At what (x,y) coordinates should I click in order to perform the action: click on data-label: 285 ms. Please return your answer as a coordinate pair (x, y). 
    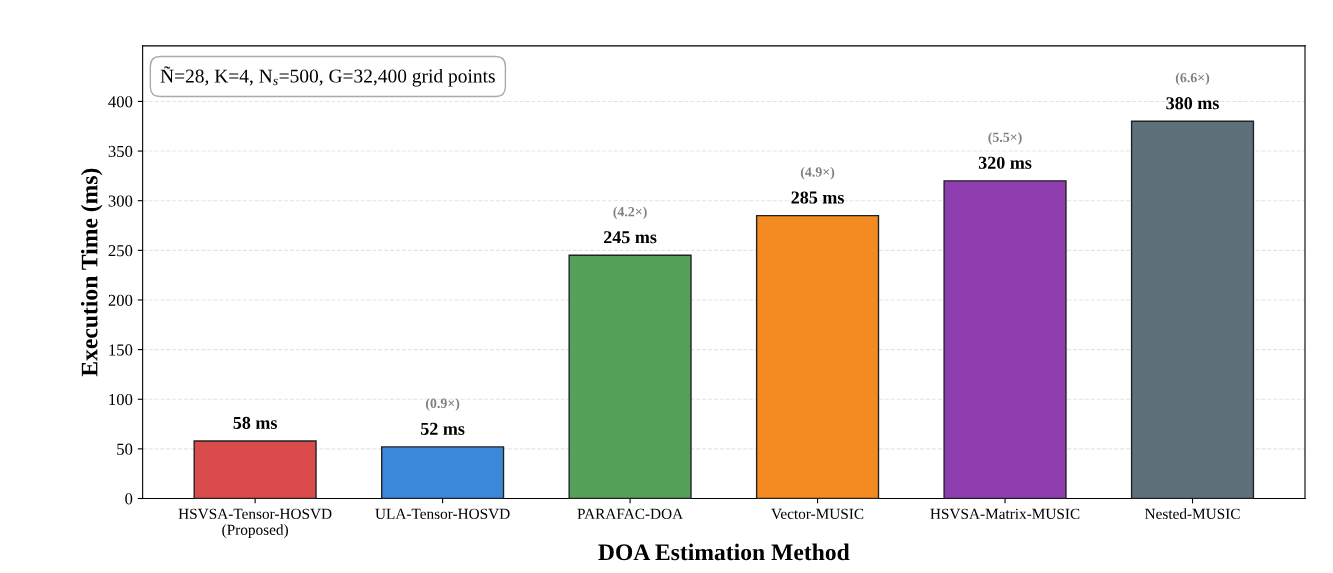
    Looking at the image, I should click on (817, 197).